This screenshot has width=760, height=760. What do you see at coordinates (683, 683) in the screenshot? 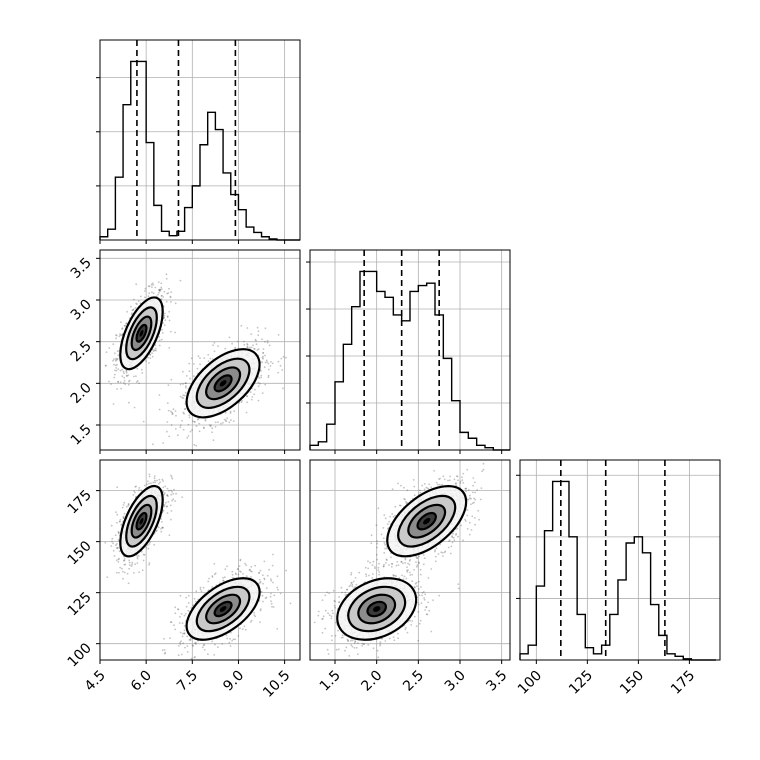
I see `xtick-label-col3-3: 175` at bounding box center [683, 683].